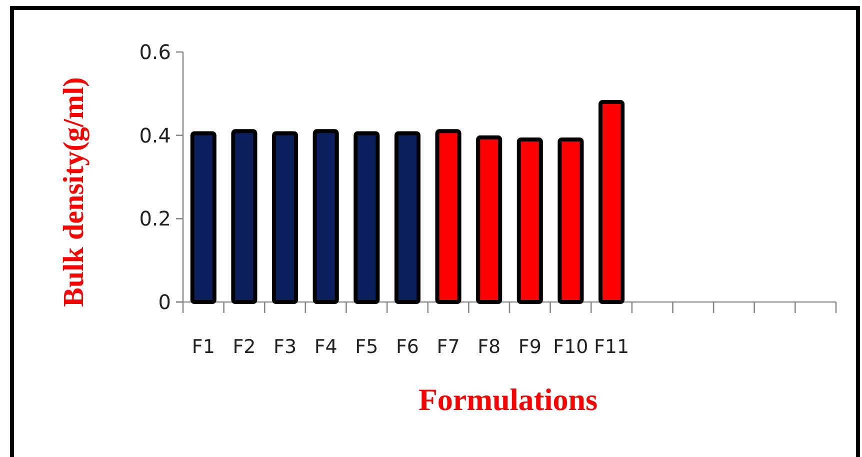 The image size is (862, 457). Describe the element at coordinates (203, 347) in the screenshot. I see `x-tick-label: F1` at that location.